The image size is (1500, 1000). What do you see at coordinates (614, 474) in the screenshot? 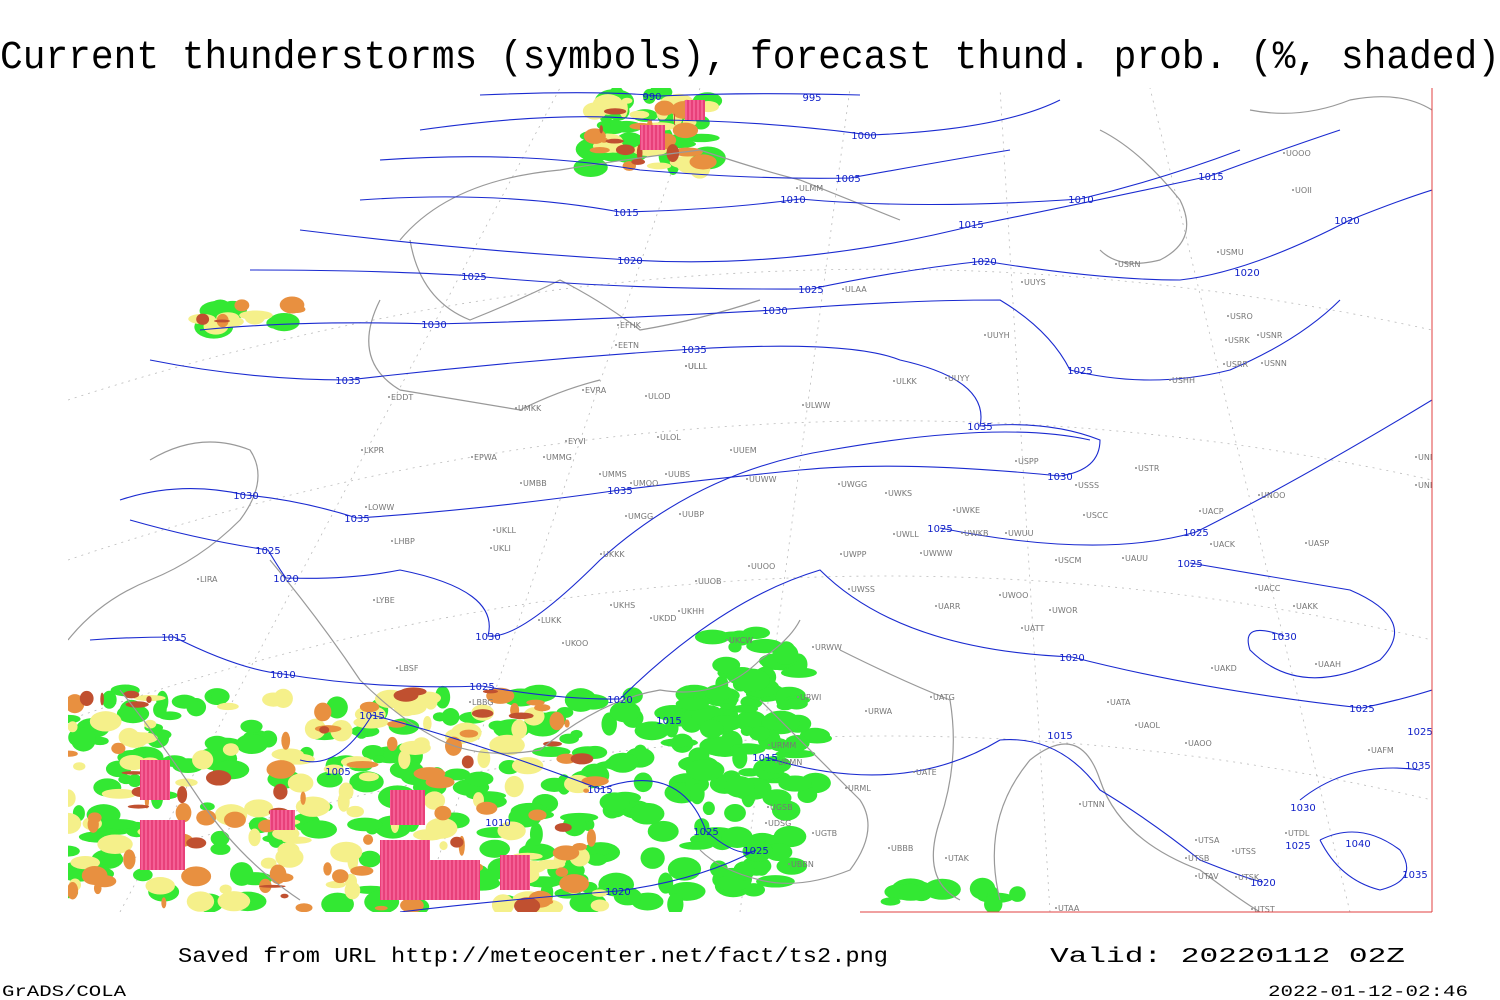
I see `station-code: UMMS` at bounding box center [614, 474].